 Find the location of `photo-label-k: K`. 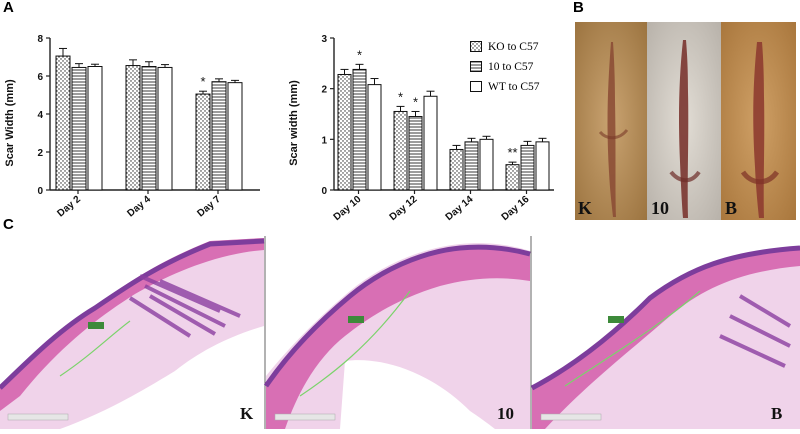

photo-label-k: K is located at coordinates (585, 208).